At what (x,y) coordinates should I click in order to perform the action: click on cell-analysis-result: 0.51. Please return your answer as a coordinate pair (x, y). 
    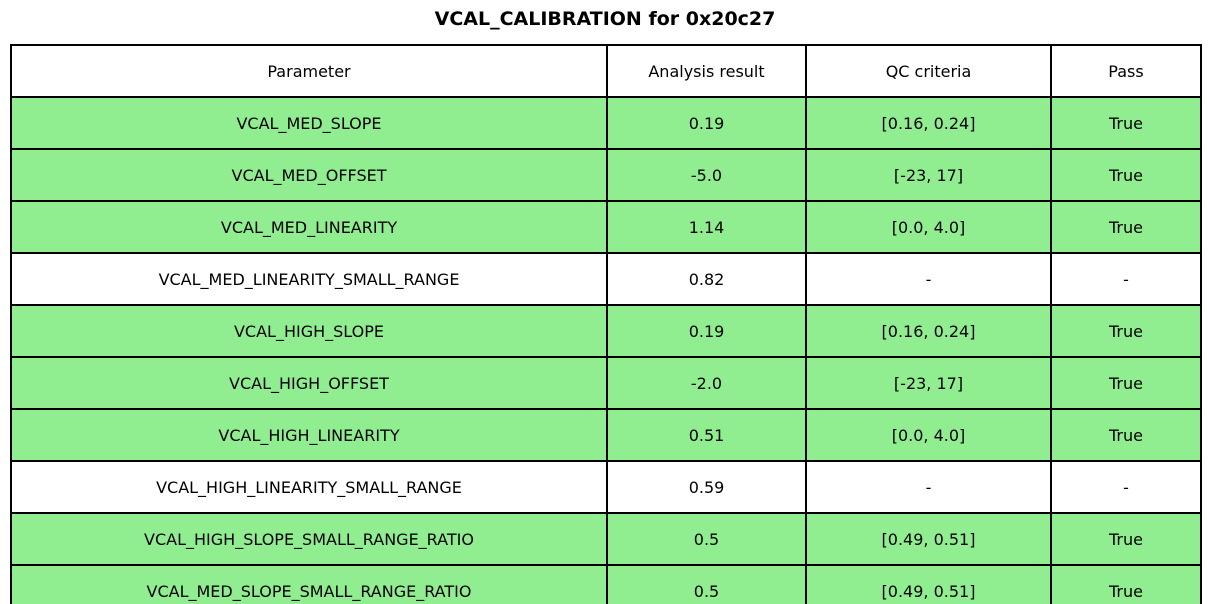
    Looking at the image, I should click on (706, 435).